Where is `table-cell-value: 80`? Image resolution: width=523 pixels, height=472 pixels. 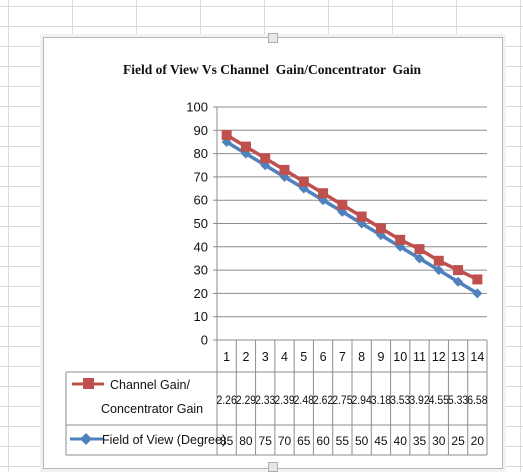
table-cell-value: 80 is located at coordinates (246, 441).